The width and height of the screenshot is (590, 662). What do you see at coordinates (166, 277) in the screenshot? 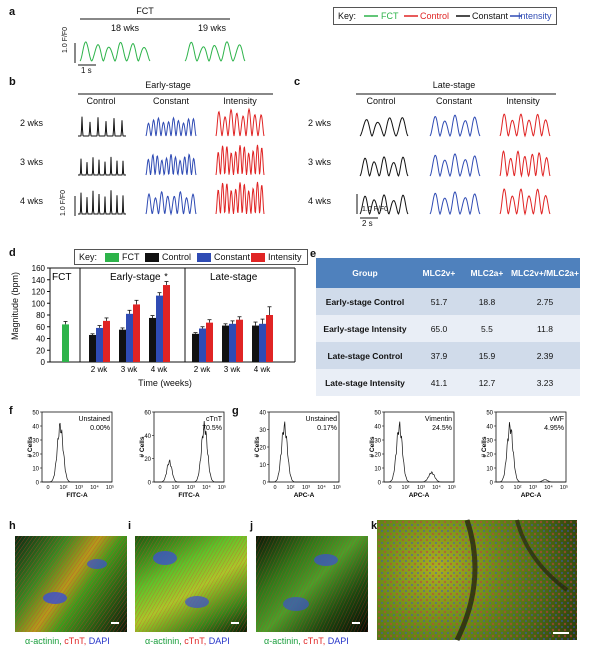
I see `significance-star: *` at bounding box center [166, 277].